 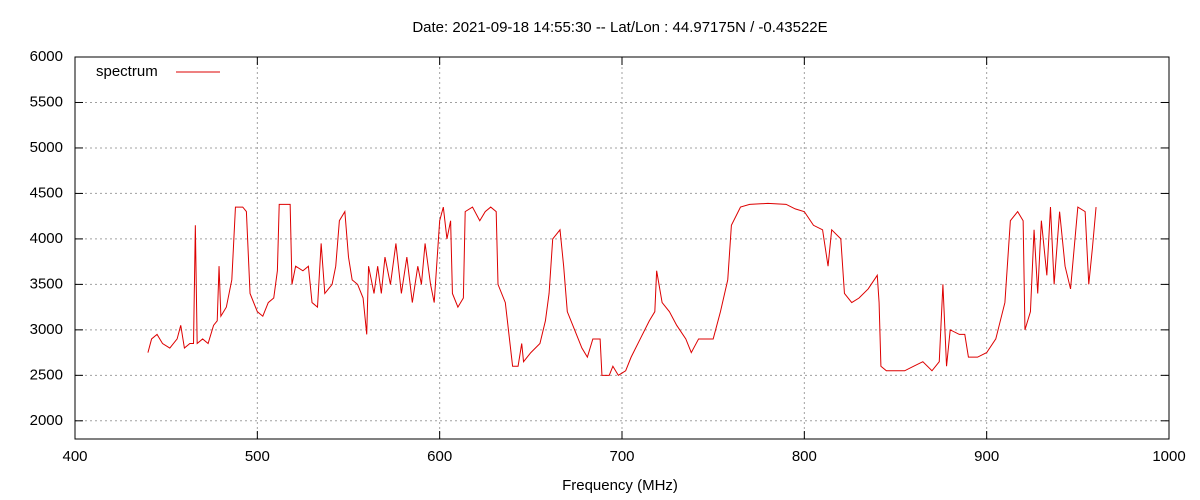 I want to click on x-tick-label: 800, so click(x=804, y=456).